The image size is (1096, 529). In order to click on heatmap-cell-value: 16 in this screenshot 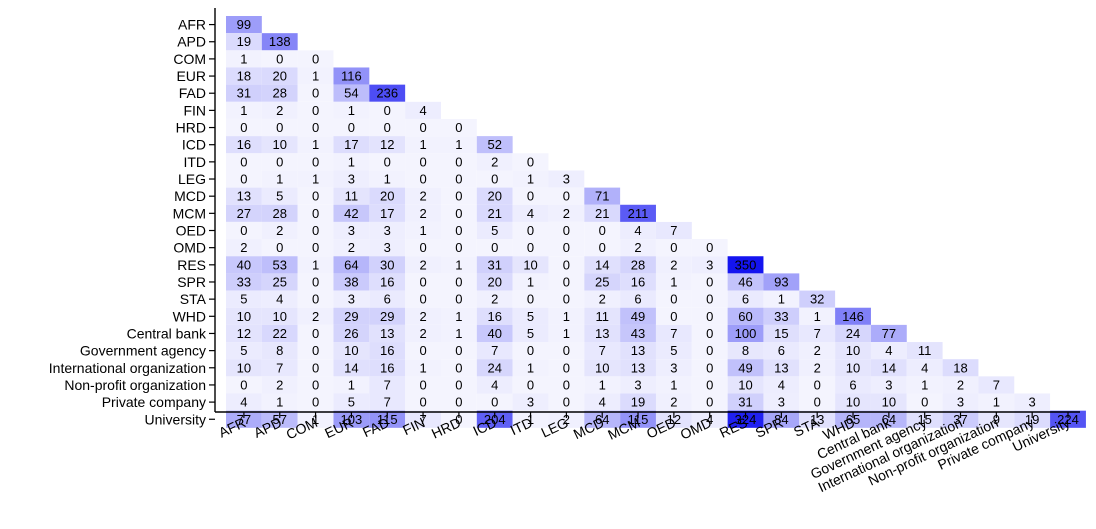, I will do `click(244, 144)`.